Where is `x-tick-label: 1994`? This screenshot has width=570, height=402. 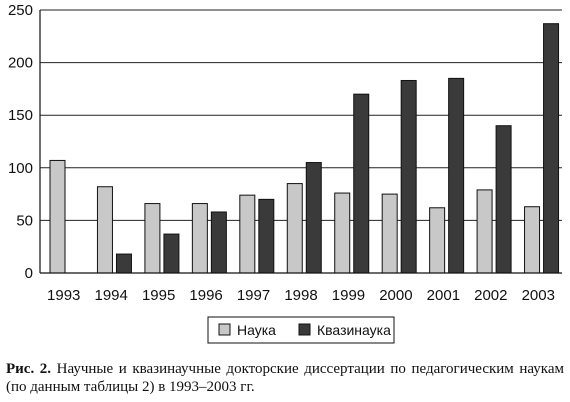 x-tick-label: 1994 is located at coordinates (110, 295).